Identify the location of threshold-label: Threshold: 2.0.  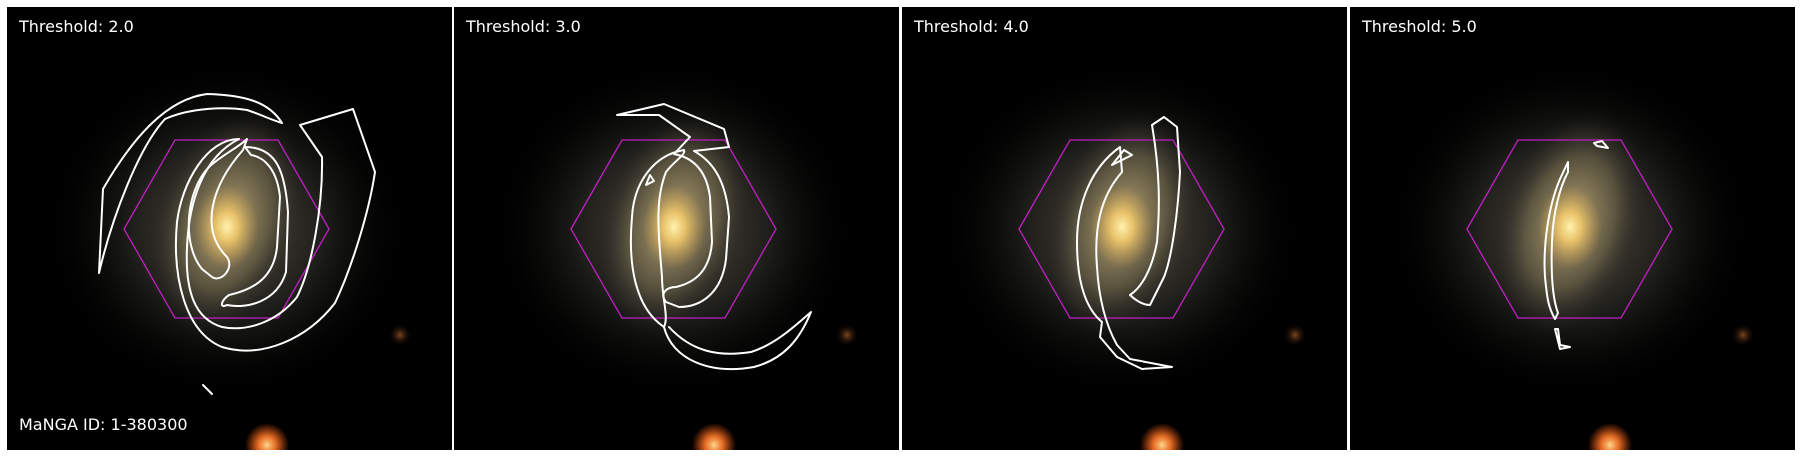
(76, 26).